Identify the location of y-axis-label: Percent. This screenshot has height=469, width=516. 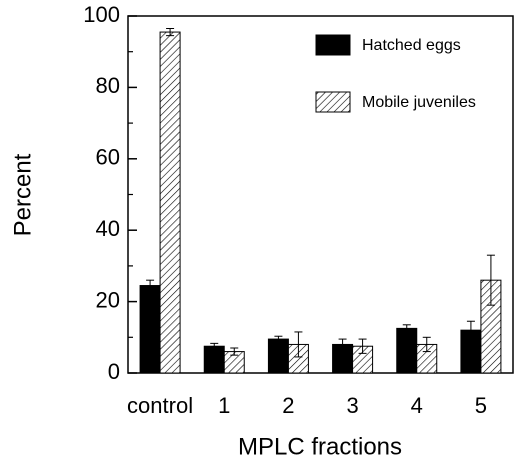
(22, 194).